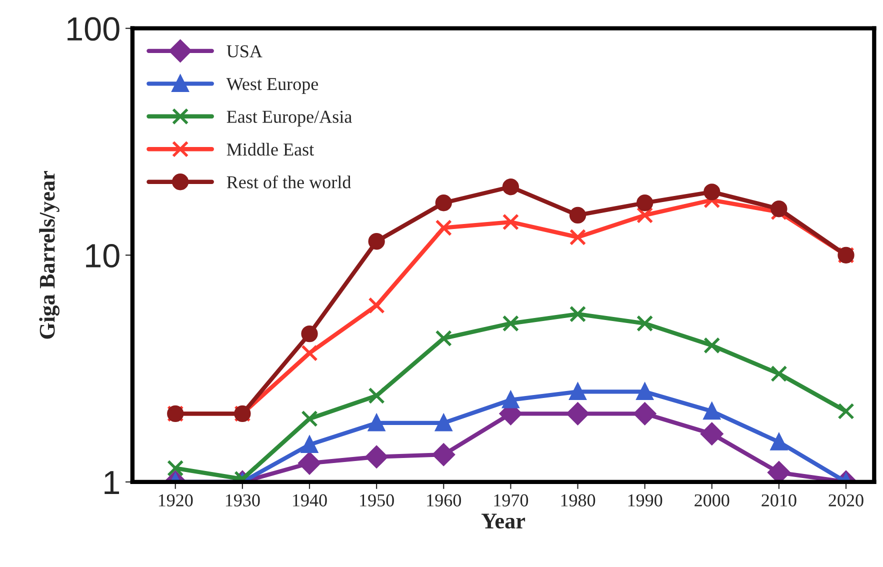 This screenshot has height=567, width=883. What do you see at coordinates (503, 521) in the screenshot?
I see `x-axis-title: Year` at bounding box center [503, 521].